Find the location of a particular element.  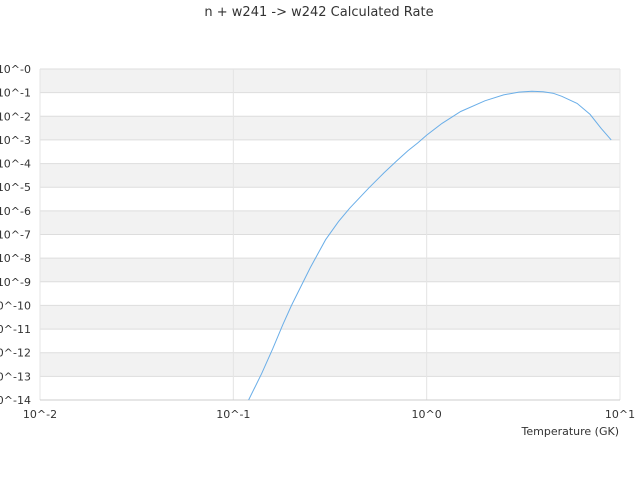

y-tick-label: 10^-3 is located at coordinates (15, 140).